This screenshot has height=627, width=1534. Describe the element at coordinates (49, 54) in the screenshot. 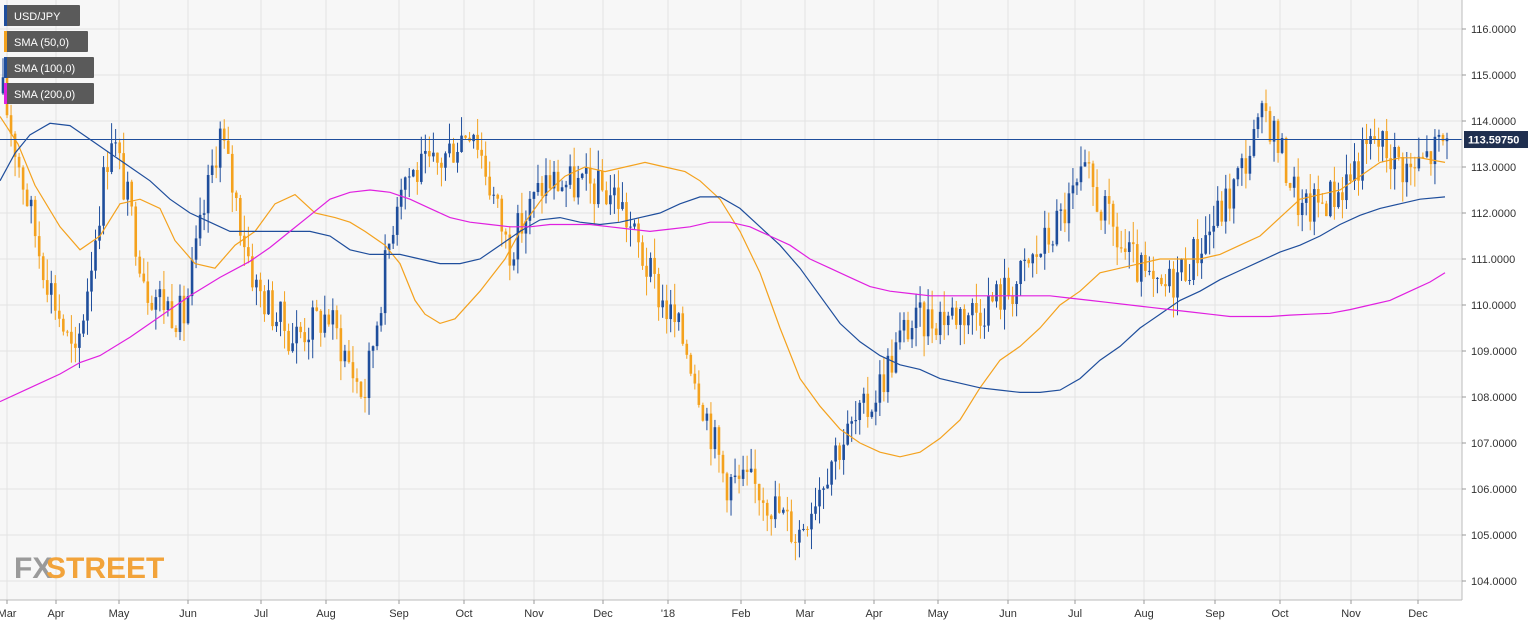

I see `legend: USD/JPY SMA (50,0) SMA (100,0) SMA (200,0)` at that location.